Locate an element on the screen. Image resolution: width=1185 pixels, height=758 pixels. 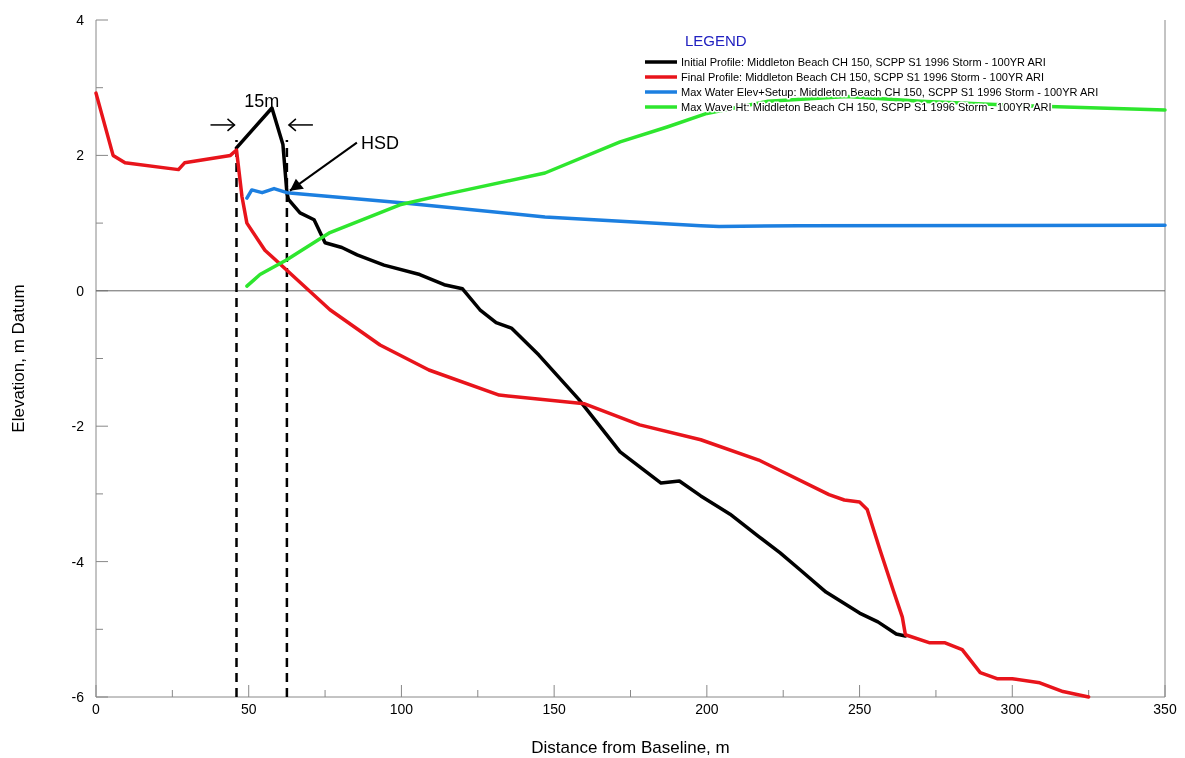
y-tick-label: 2 is located at coordinates (80, 155).